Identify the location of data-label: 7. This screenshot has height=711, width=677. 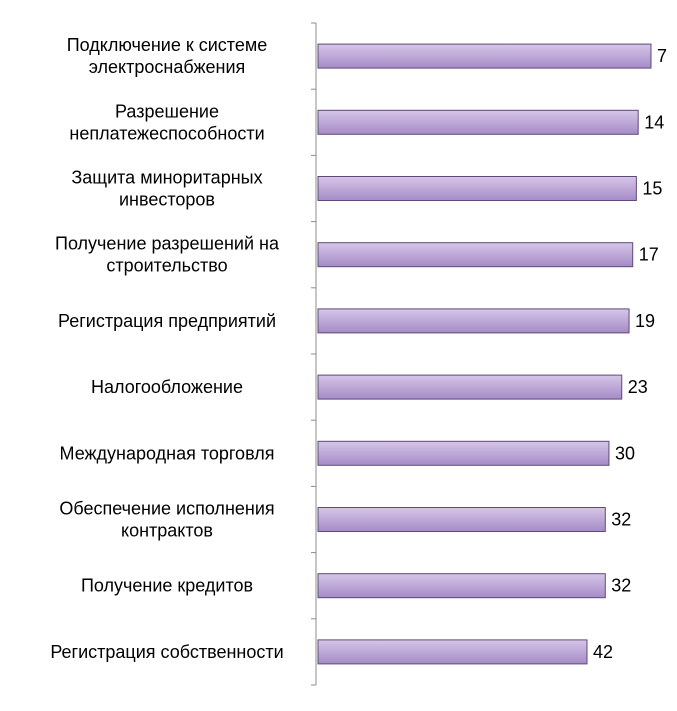
(662, 56).